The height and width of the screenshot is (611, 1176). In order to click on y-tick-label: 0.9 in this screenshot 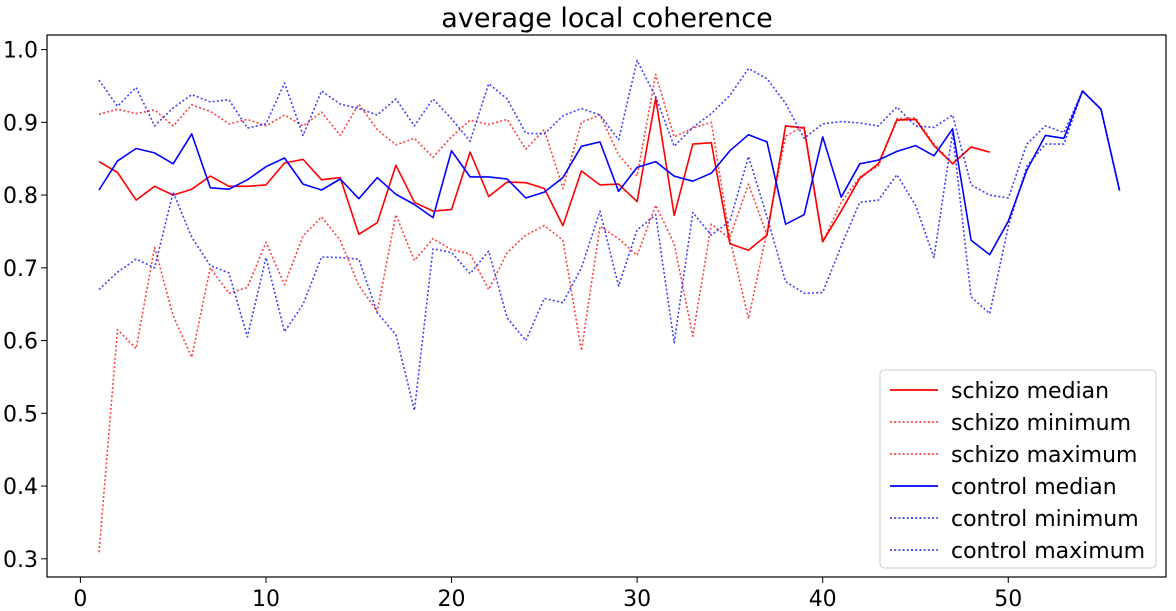, I will do `click(20, 123)`.